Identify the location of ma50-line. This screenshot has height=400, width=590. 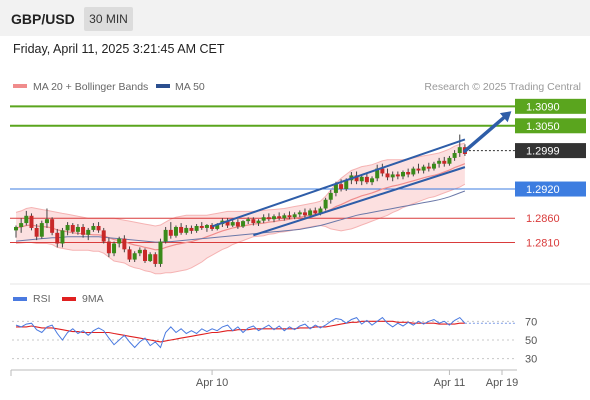
(240, 216).